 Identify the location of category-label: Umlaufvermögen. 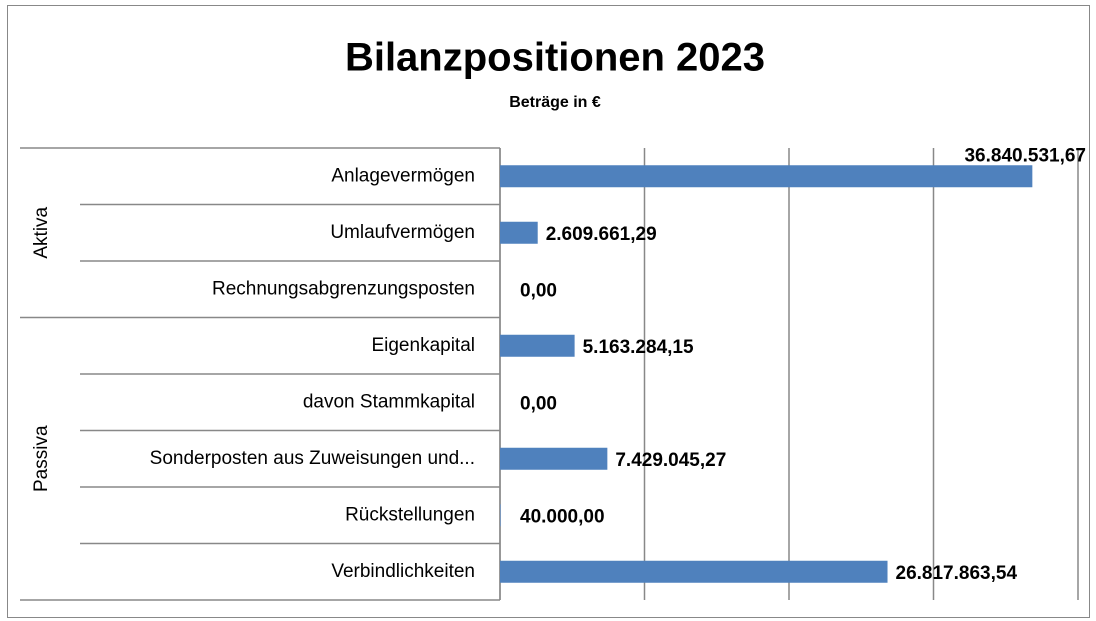
(402, 232).